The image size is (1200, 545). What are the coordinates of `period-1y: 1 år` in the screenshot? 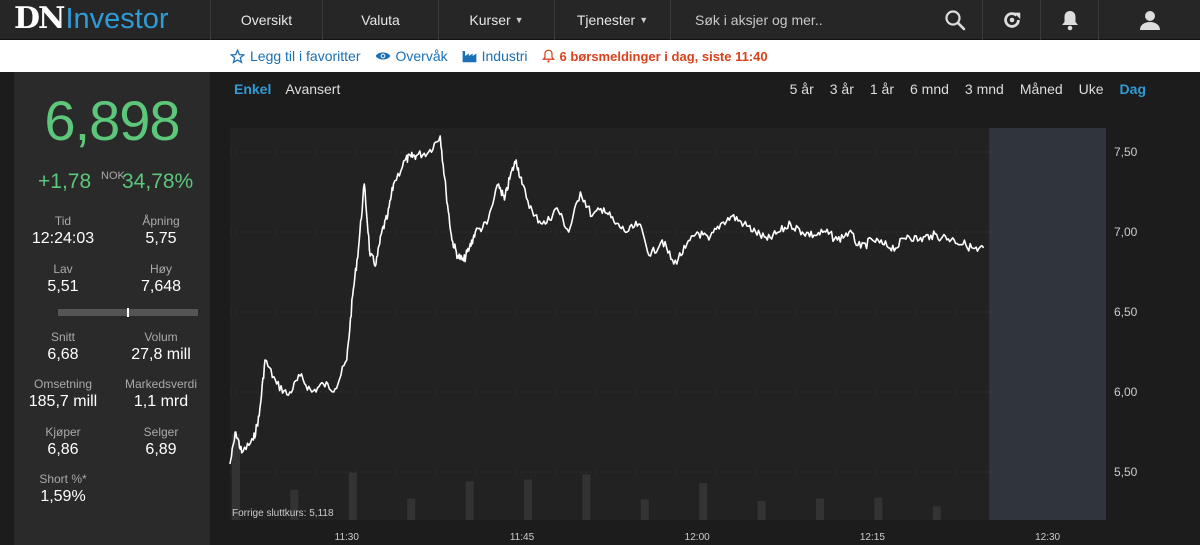 It's located at (881, 89).